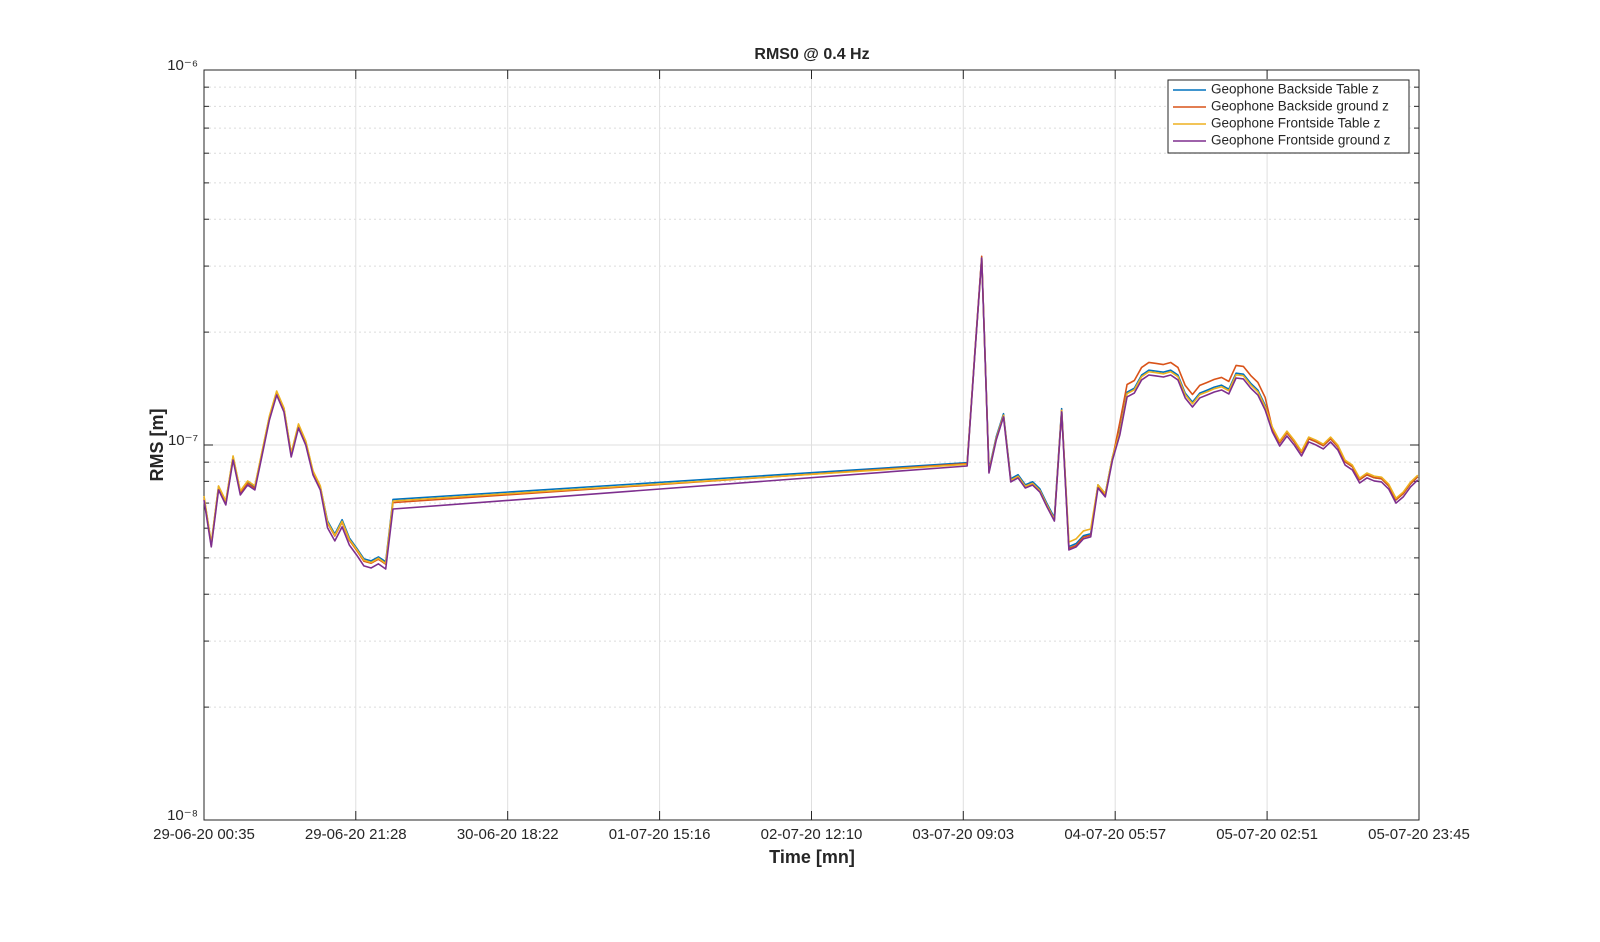 The width and height of the screenshot is (1600, 942). I want to click on legend-box, so click(1288, 116).